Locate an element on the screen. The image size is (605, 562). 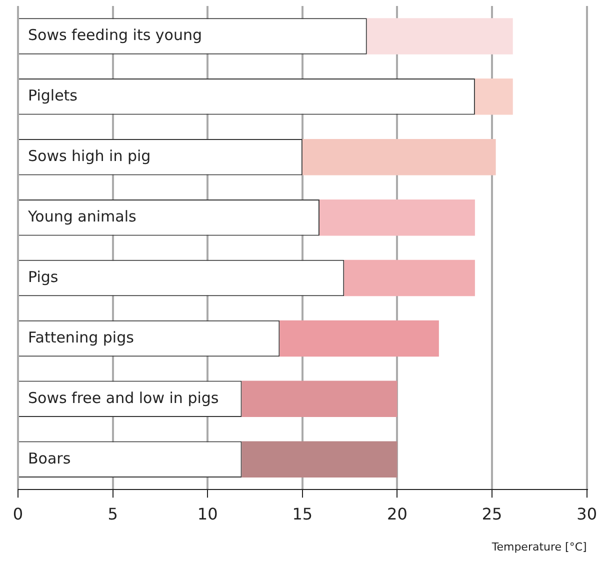
y-tick-label: Boars is located at coordinates (49, 458).